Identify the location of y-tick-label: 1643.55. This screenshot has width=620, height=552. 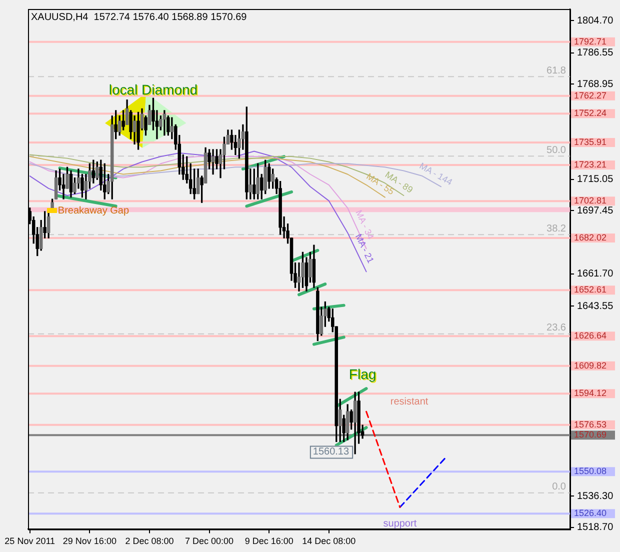
(595, 306).